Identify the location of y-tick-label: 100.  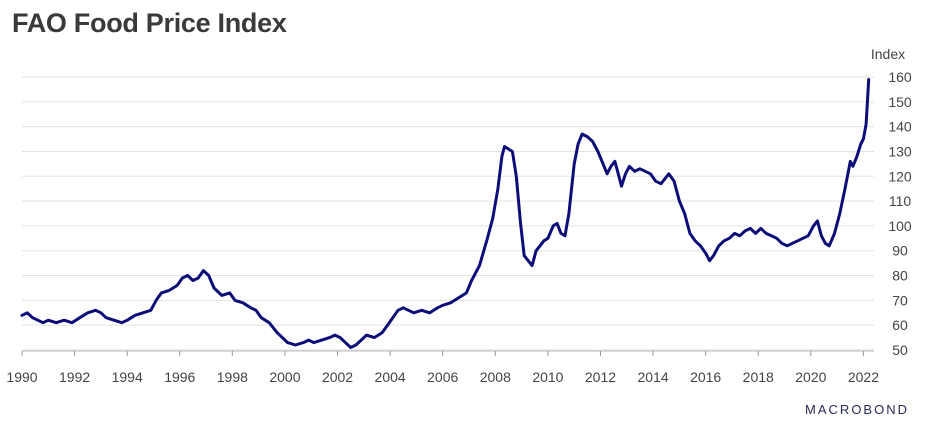
(900, 226).